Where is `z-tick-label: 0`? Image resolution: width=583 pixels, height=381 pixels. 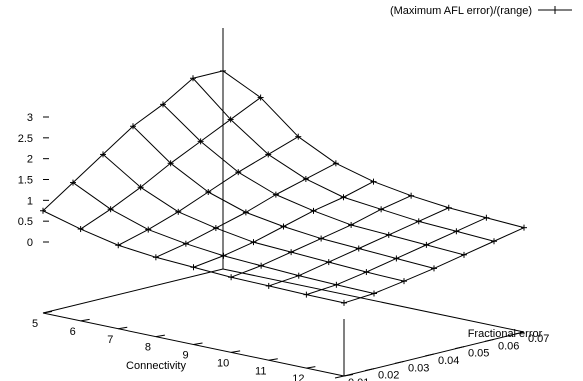 z-tick-label: 0 is located at coordinates (30, 243).